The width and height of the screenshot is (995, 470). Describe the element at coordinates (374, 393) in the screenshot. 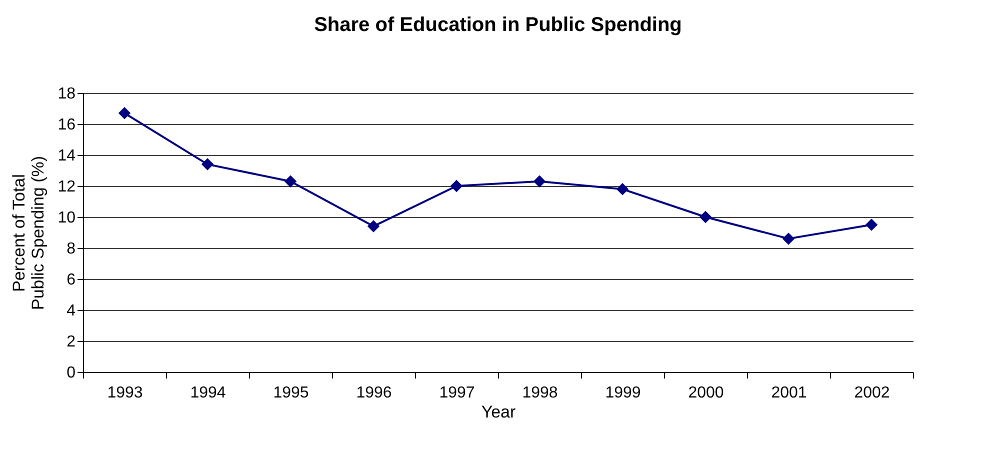

I see `x-tick-label: 1996` at that location.